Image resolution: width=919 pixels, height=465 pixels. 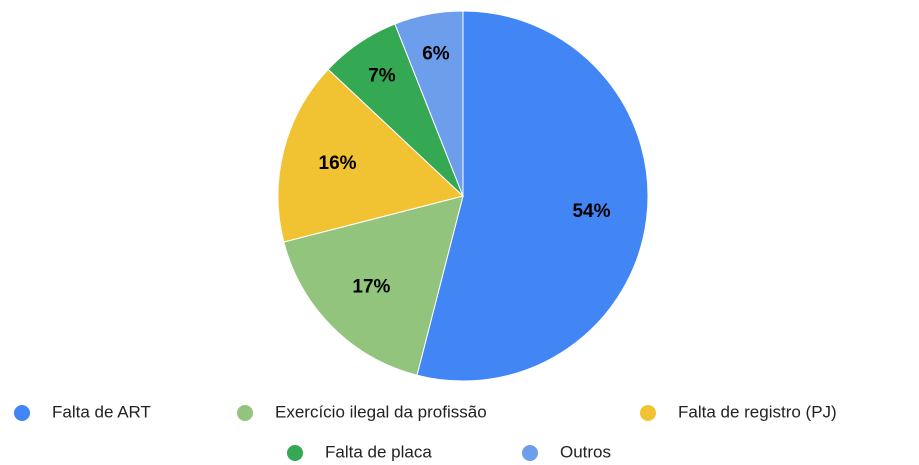 I want to click on legend-label: Falta de registro (PJ), so click(x=757, y=411).